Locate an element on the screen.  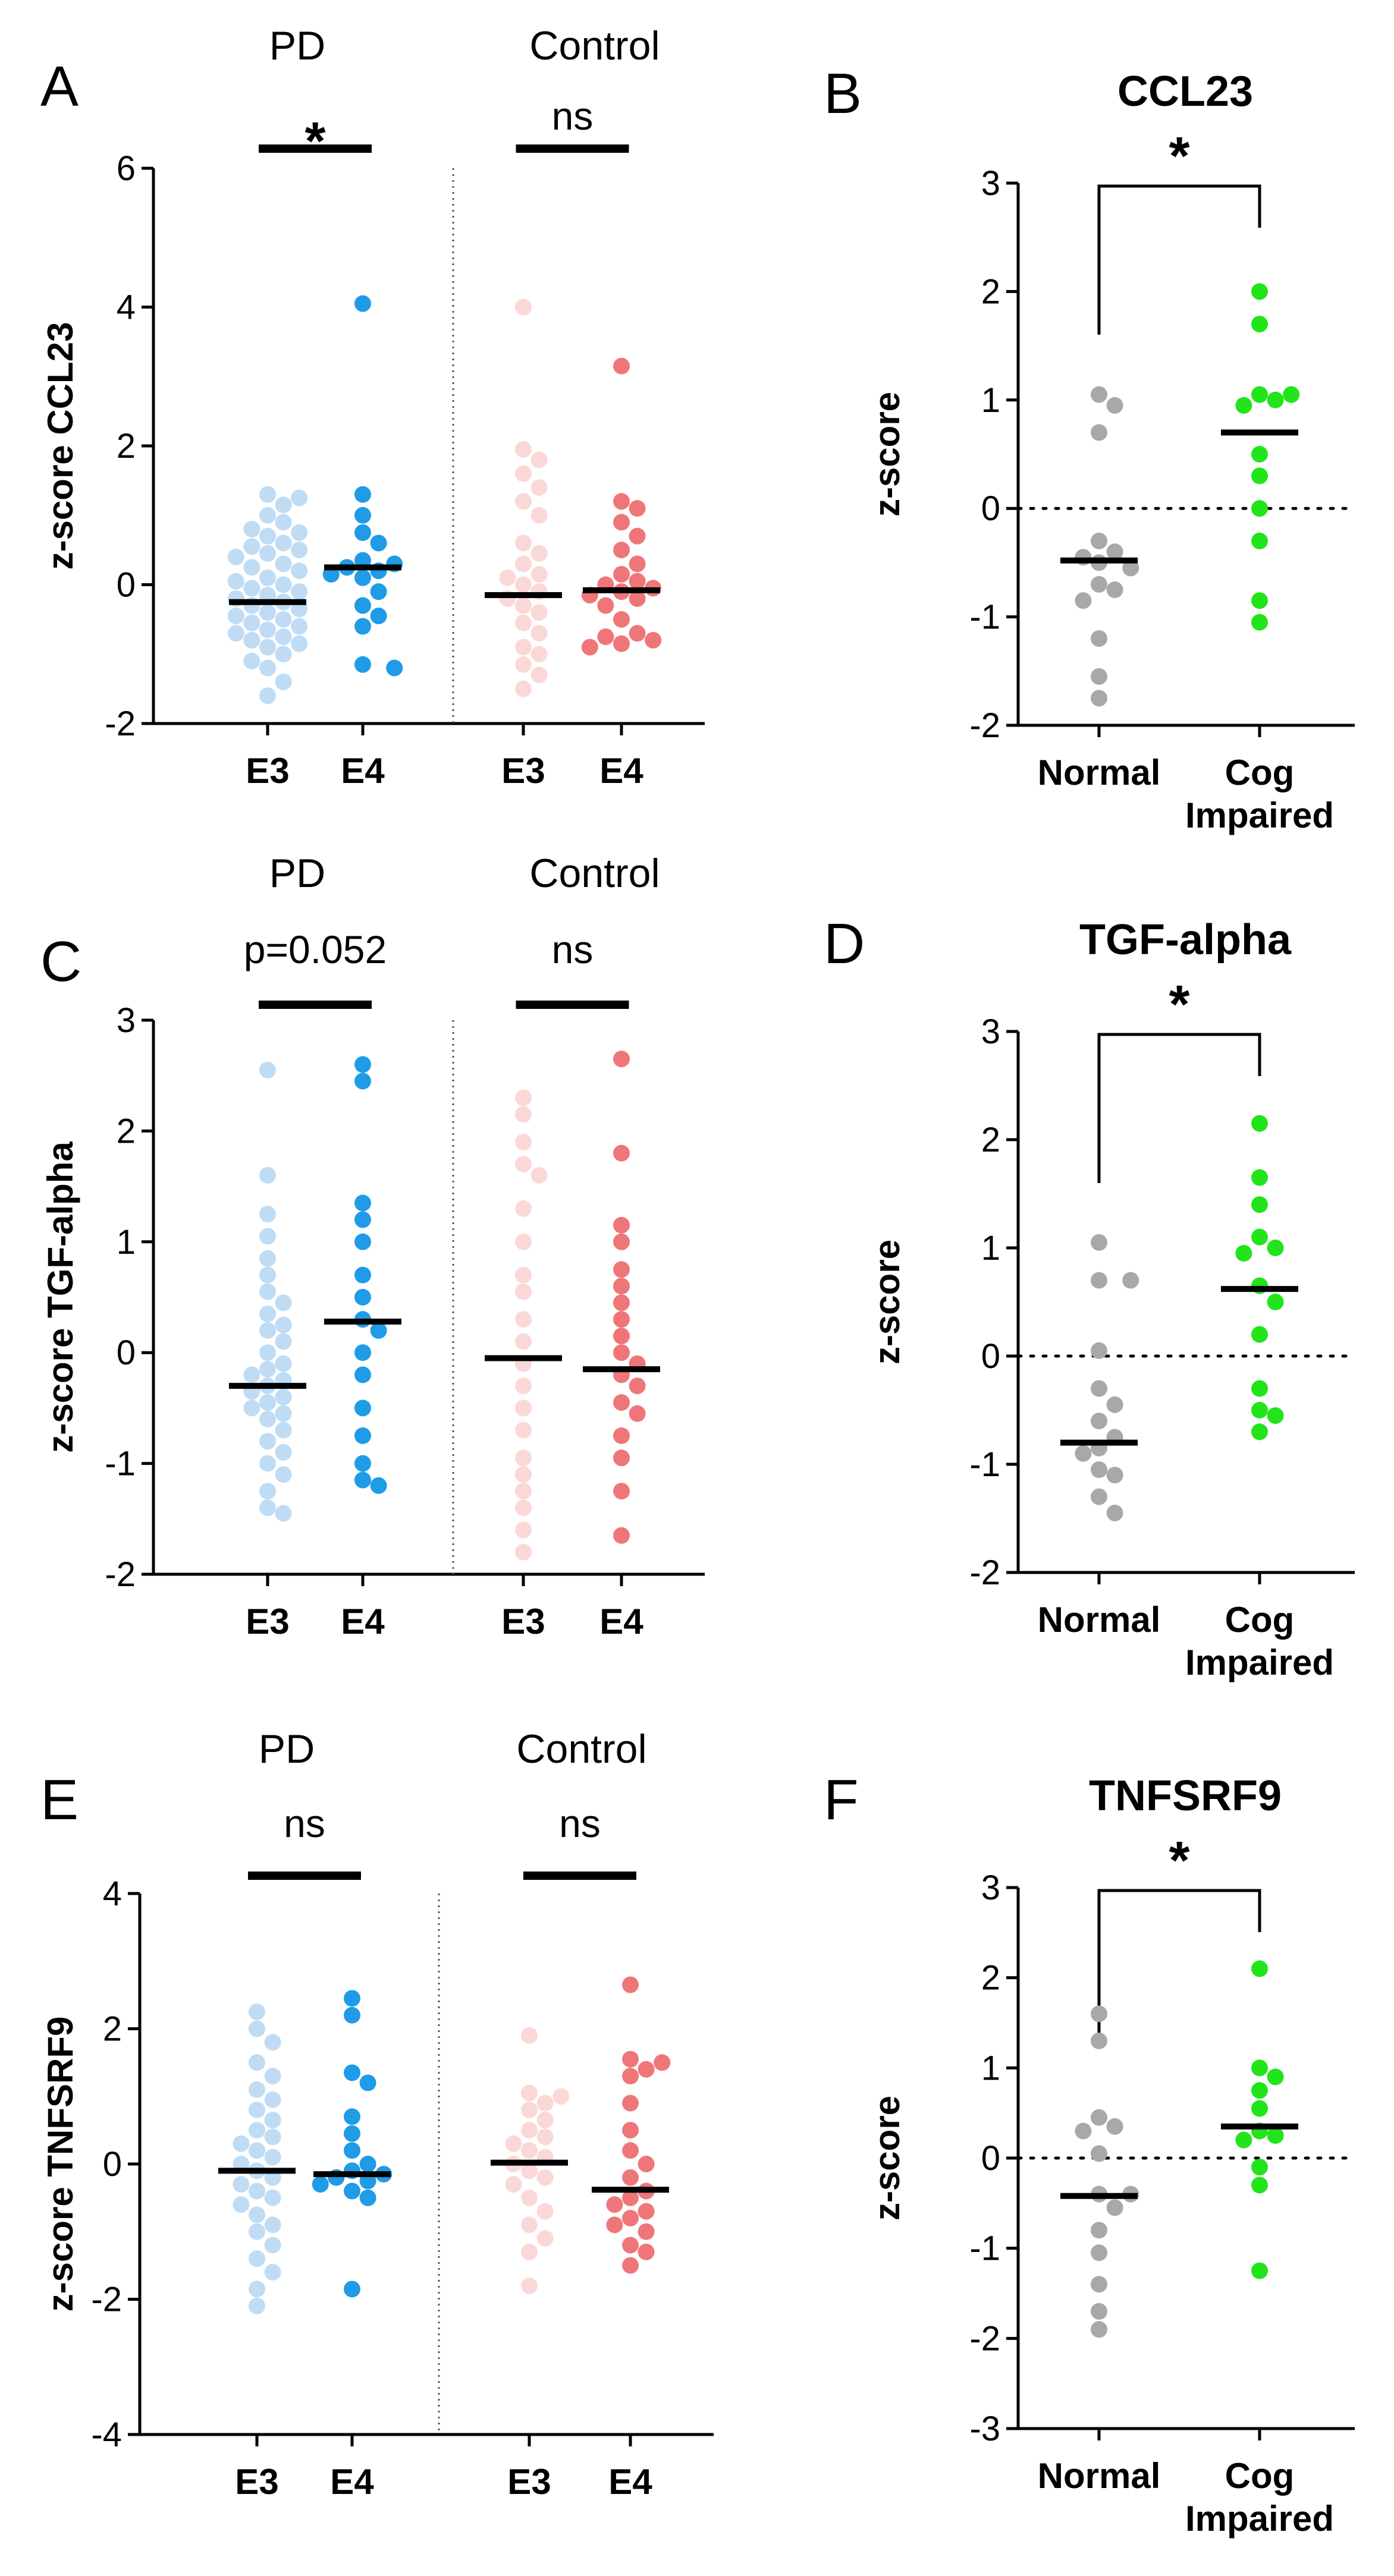
group-label: PD is located at coordinates (297, 873).